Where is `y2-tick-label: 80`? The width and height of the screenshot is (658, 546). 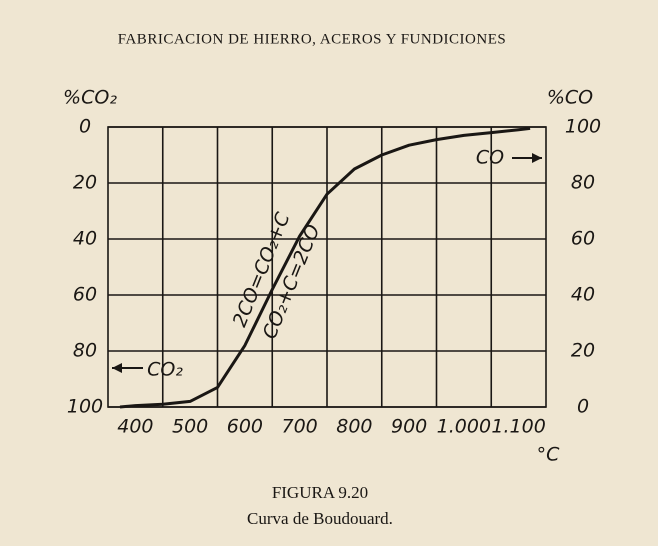 y2-tick-label: 80 is located at coordinates (583, 183).